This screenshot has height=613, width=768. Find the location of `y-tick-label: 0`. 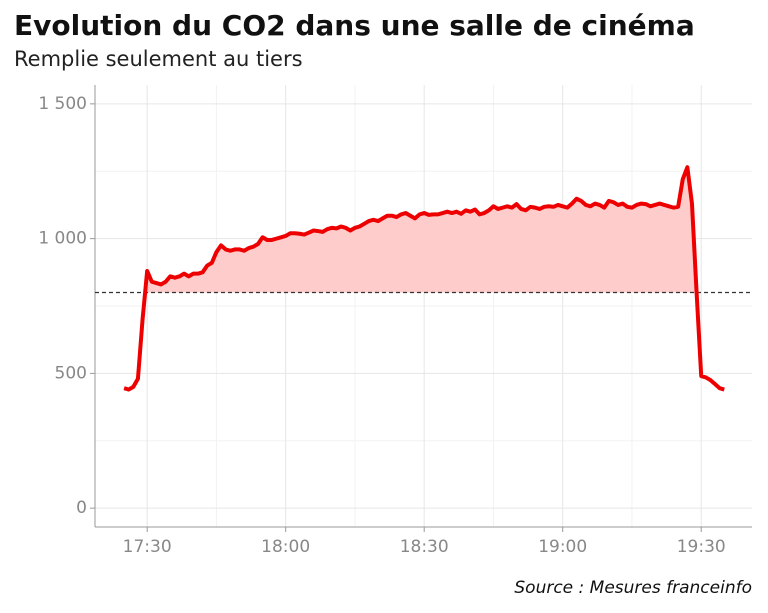

y-tick-label: 0 is located at coordinates (81, 508).